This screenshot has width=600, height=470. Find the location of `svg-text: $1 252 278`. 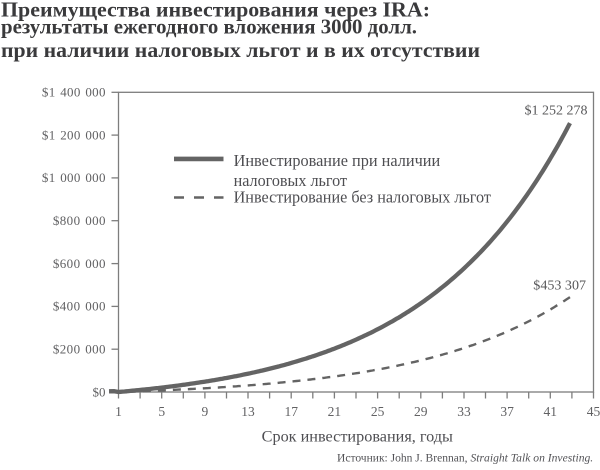

svg-text: $1 252 278 is located at coordinates (556, 111).